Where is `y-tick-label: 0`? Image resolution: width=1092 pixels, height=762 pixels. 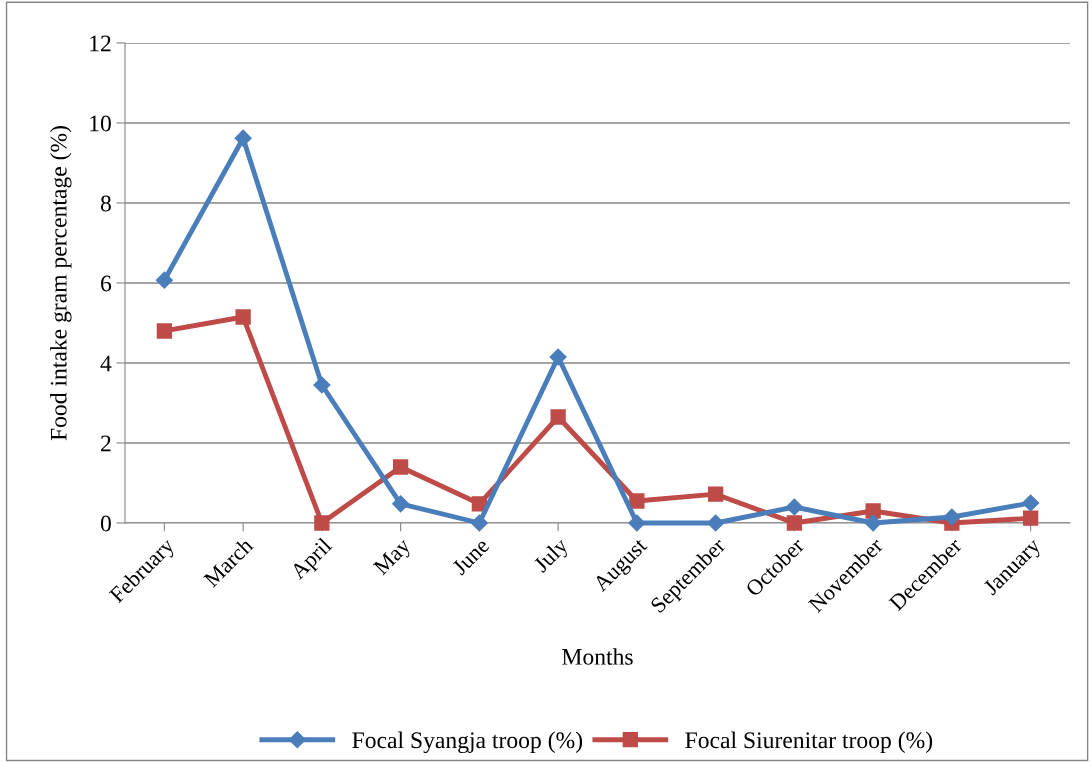 y-tick-label: 0 is located at coordinates (105, 523).